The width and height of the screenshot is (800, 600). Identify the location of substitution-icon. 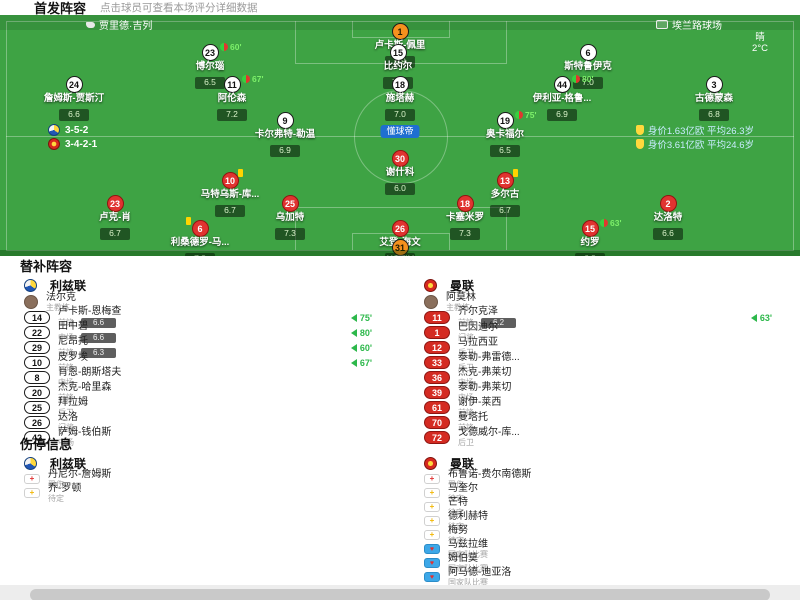
(519, 115).